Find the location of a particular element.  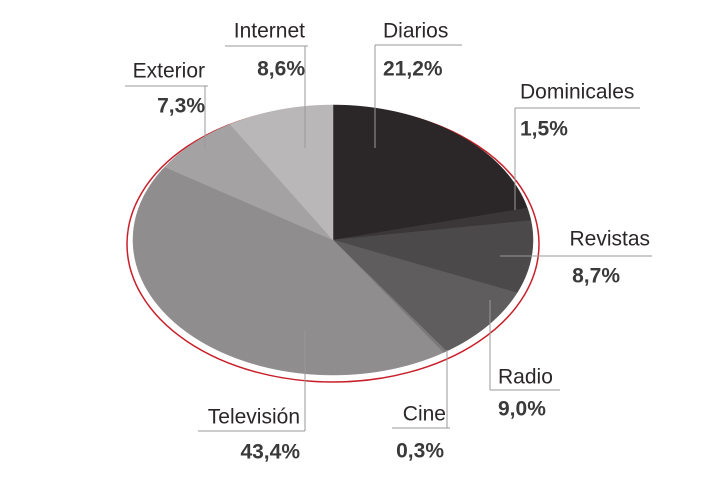

value-label: 7,3% is located at coordinates (181, 106).